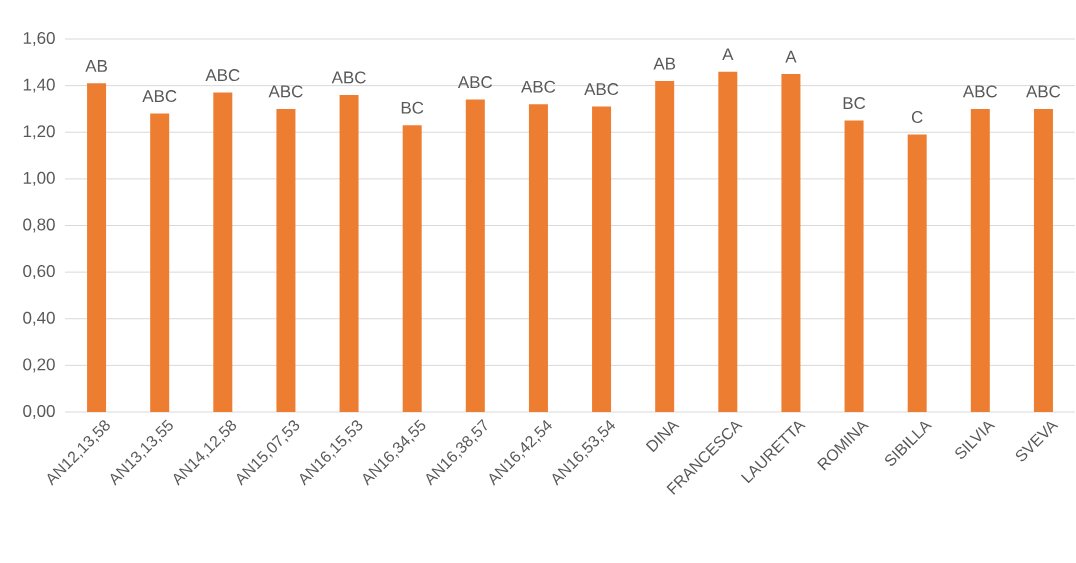 Image resolution: width=1076 pixels, height=563 pixels. Describe the element at coordinates (39, 225) in the screenshot. I see `y-tick-label: 0,80` at that location.